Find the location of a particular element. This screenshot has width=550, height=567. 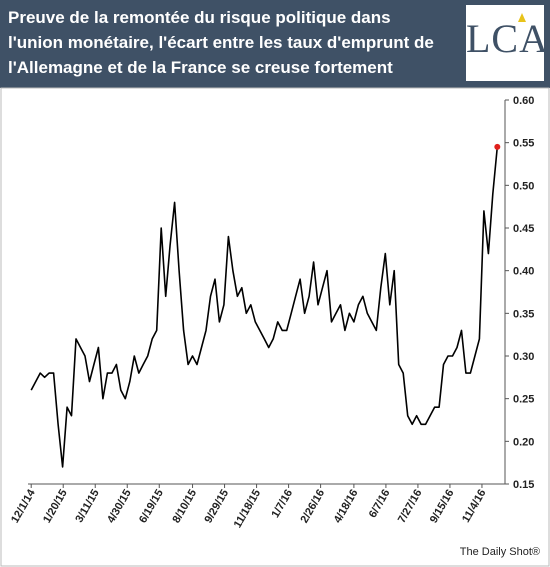

x-tick-label: 7/27/16 is located at coordinates (410, 507).